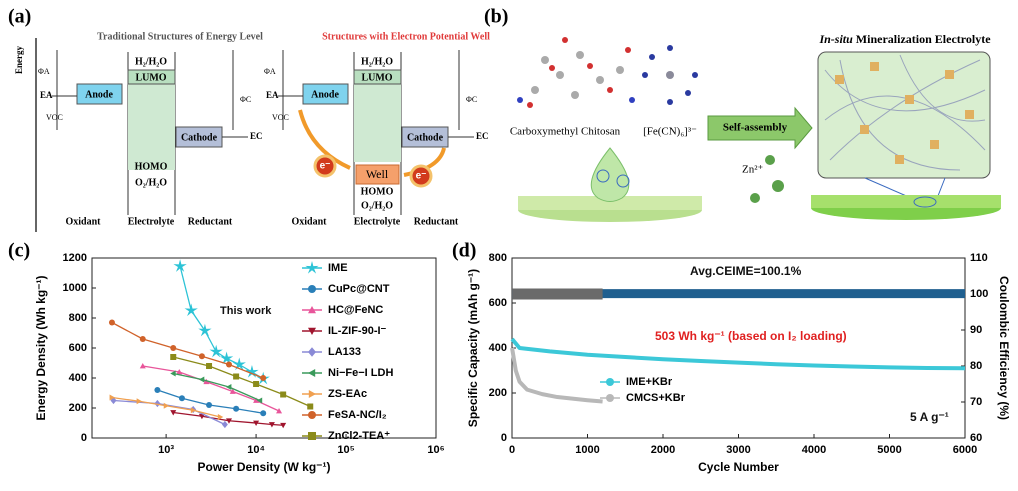 The width and height of the screenshot is (1018, 491). What do you see at coordinates (166, 450) in the screenshot?
I see `x-tick-label: 10³` at bounding box center [166, 450].